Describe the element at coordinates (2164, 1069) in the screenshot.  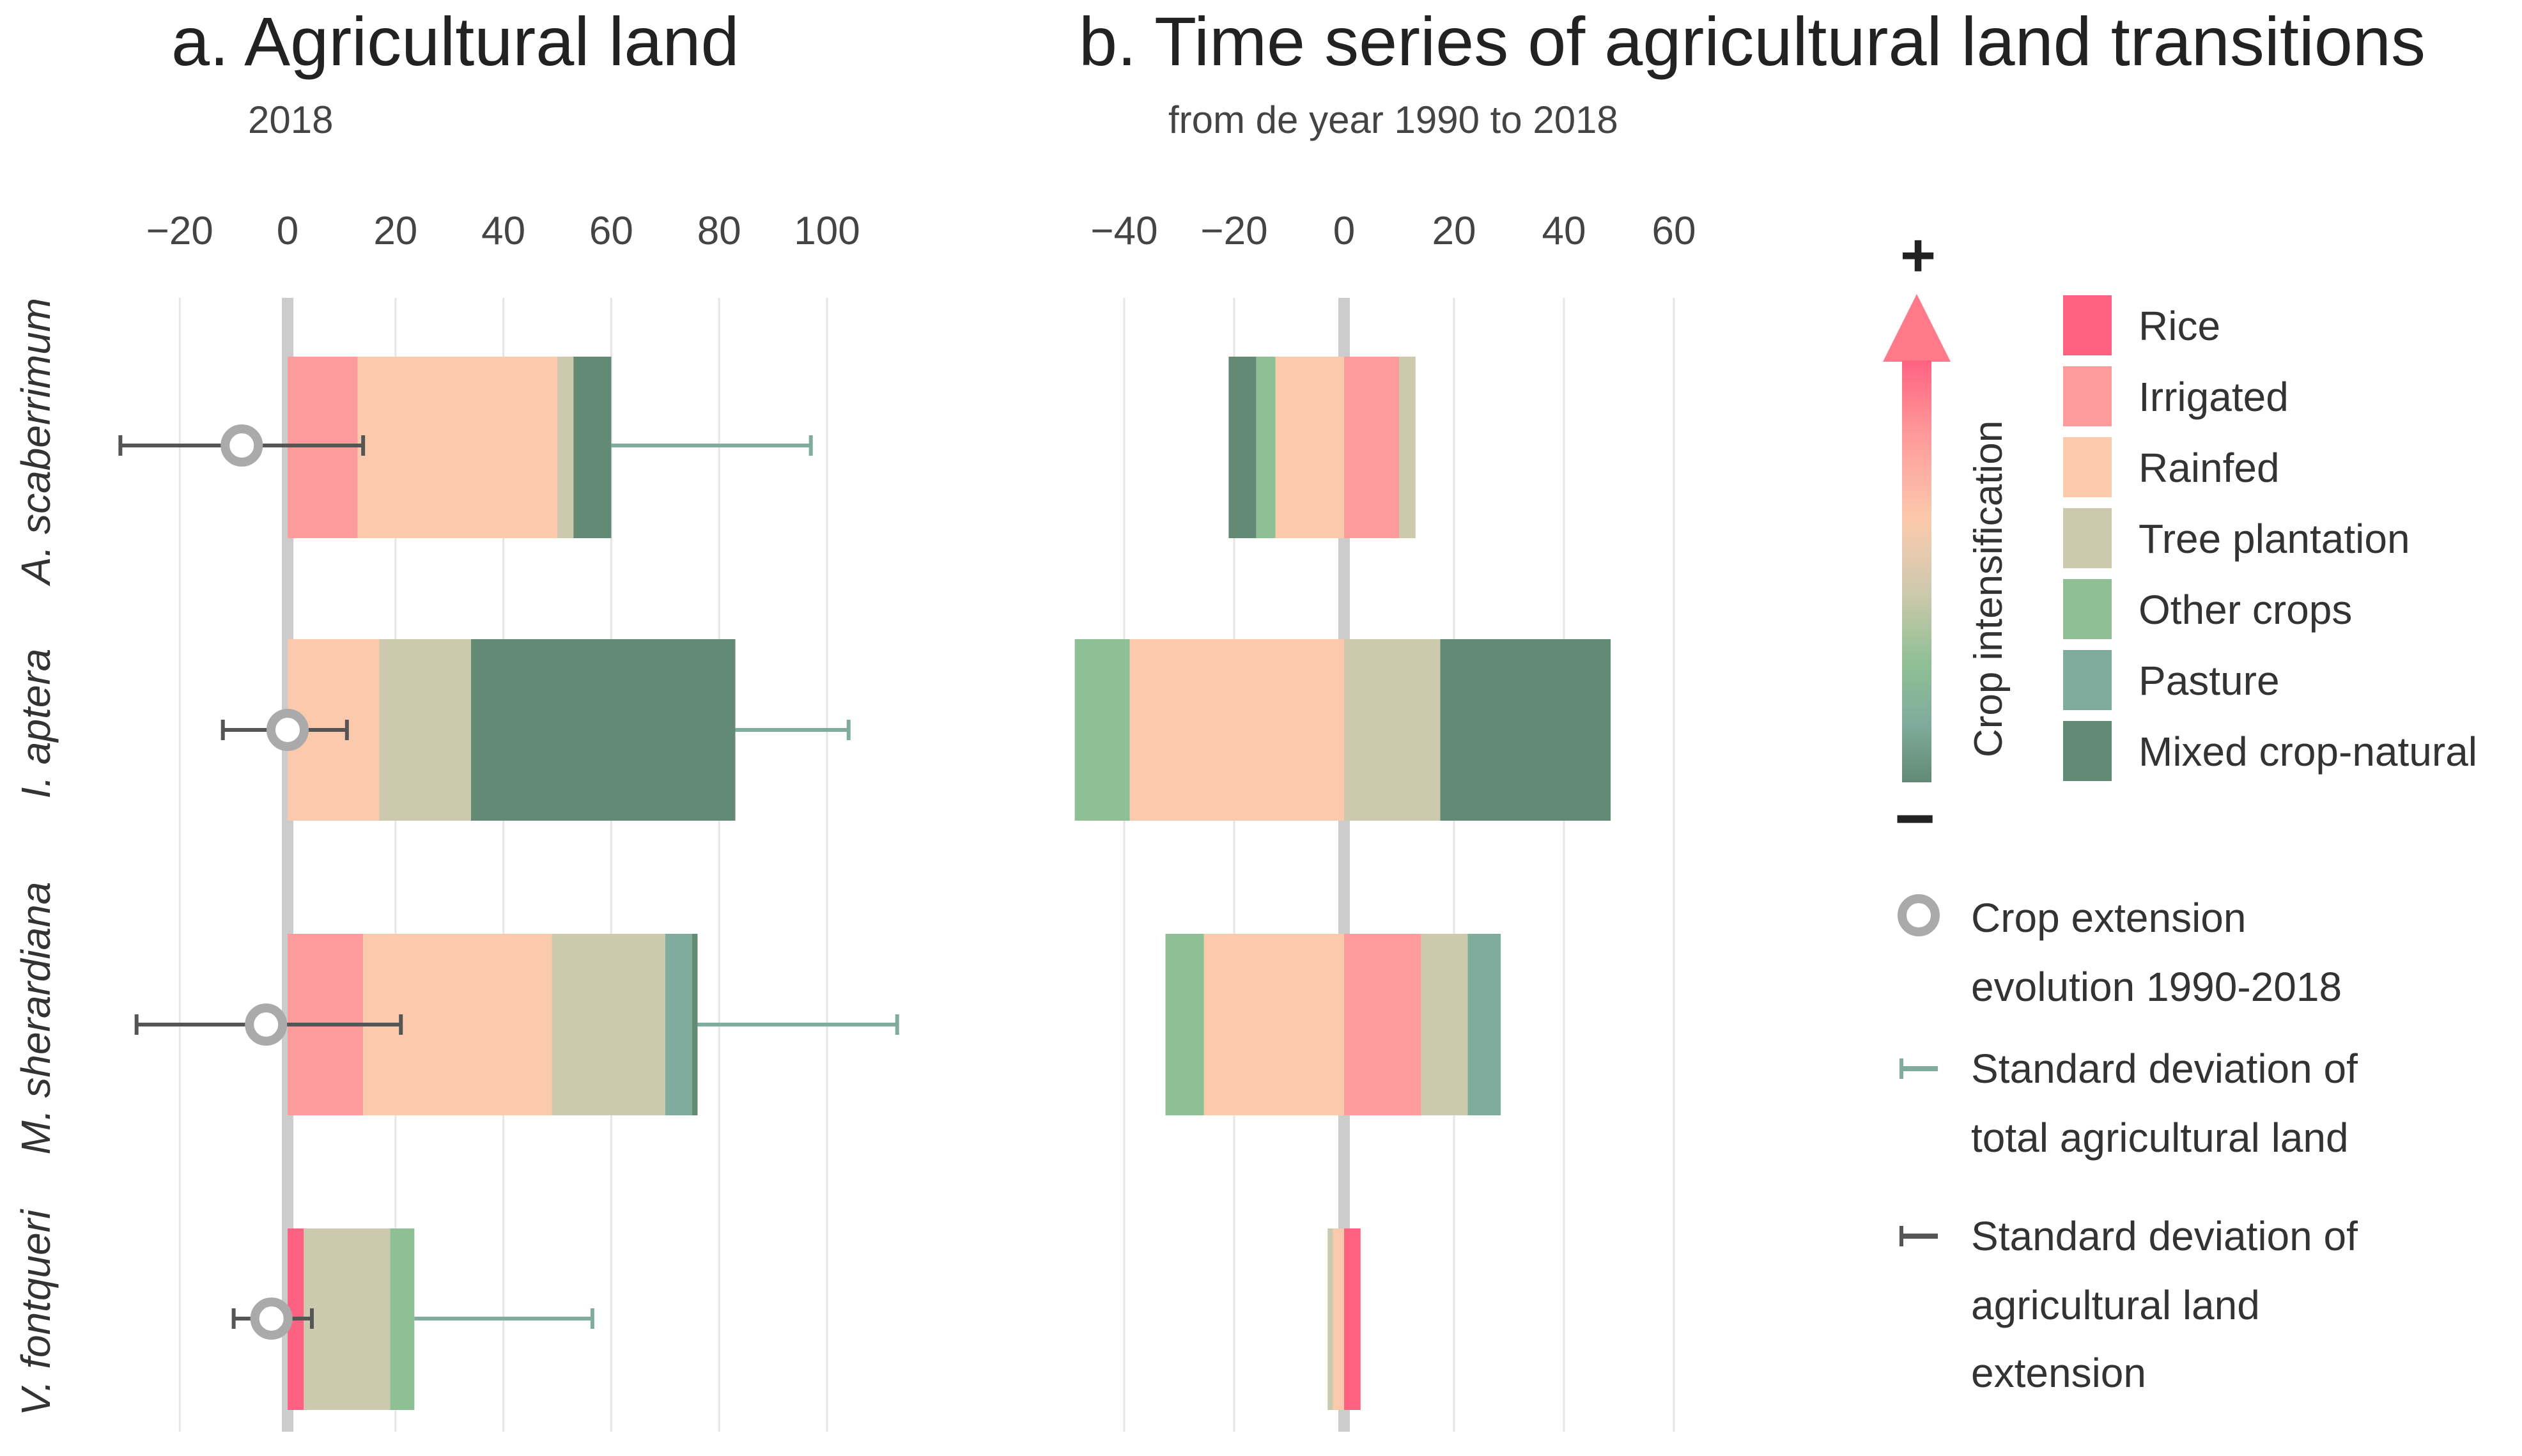
I see `sd-total-label-line1: Standard deviation of` at that location.